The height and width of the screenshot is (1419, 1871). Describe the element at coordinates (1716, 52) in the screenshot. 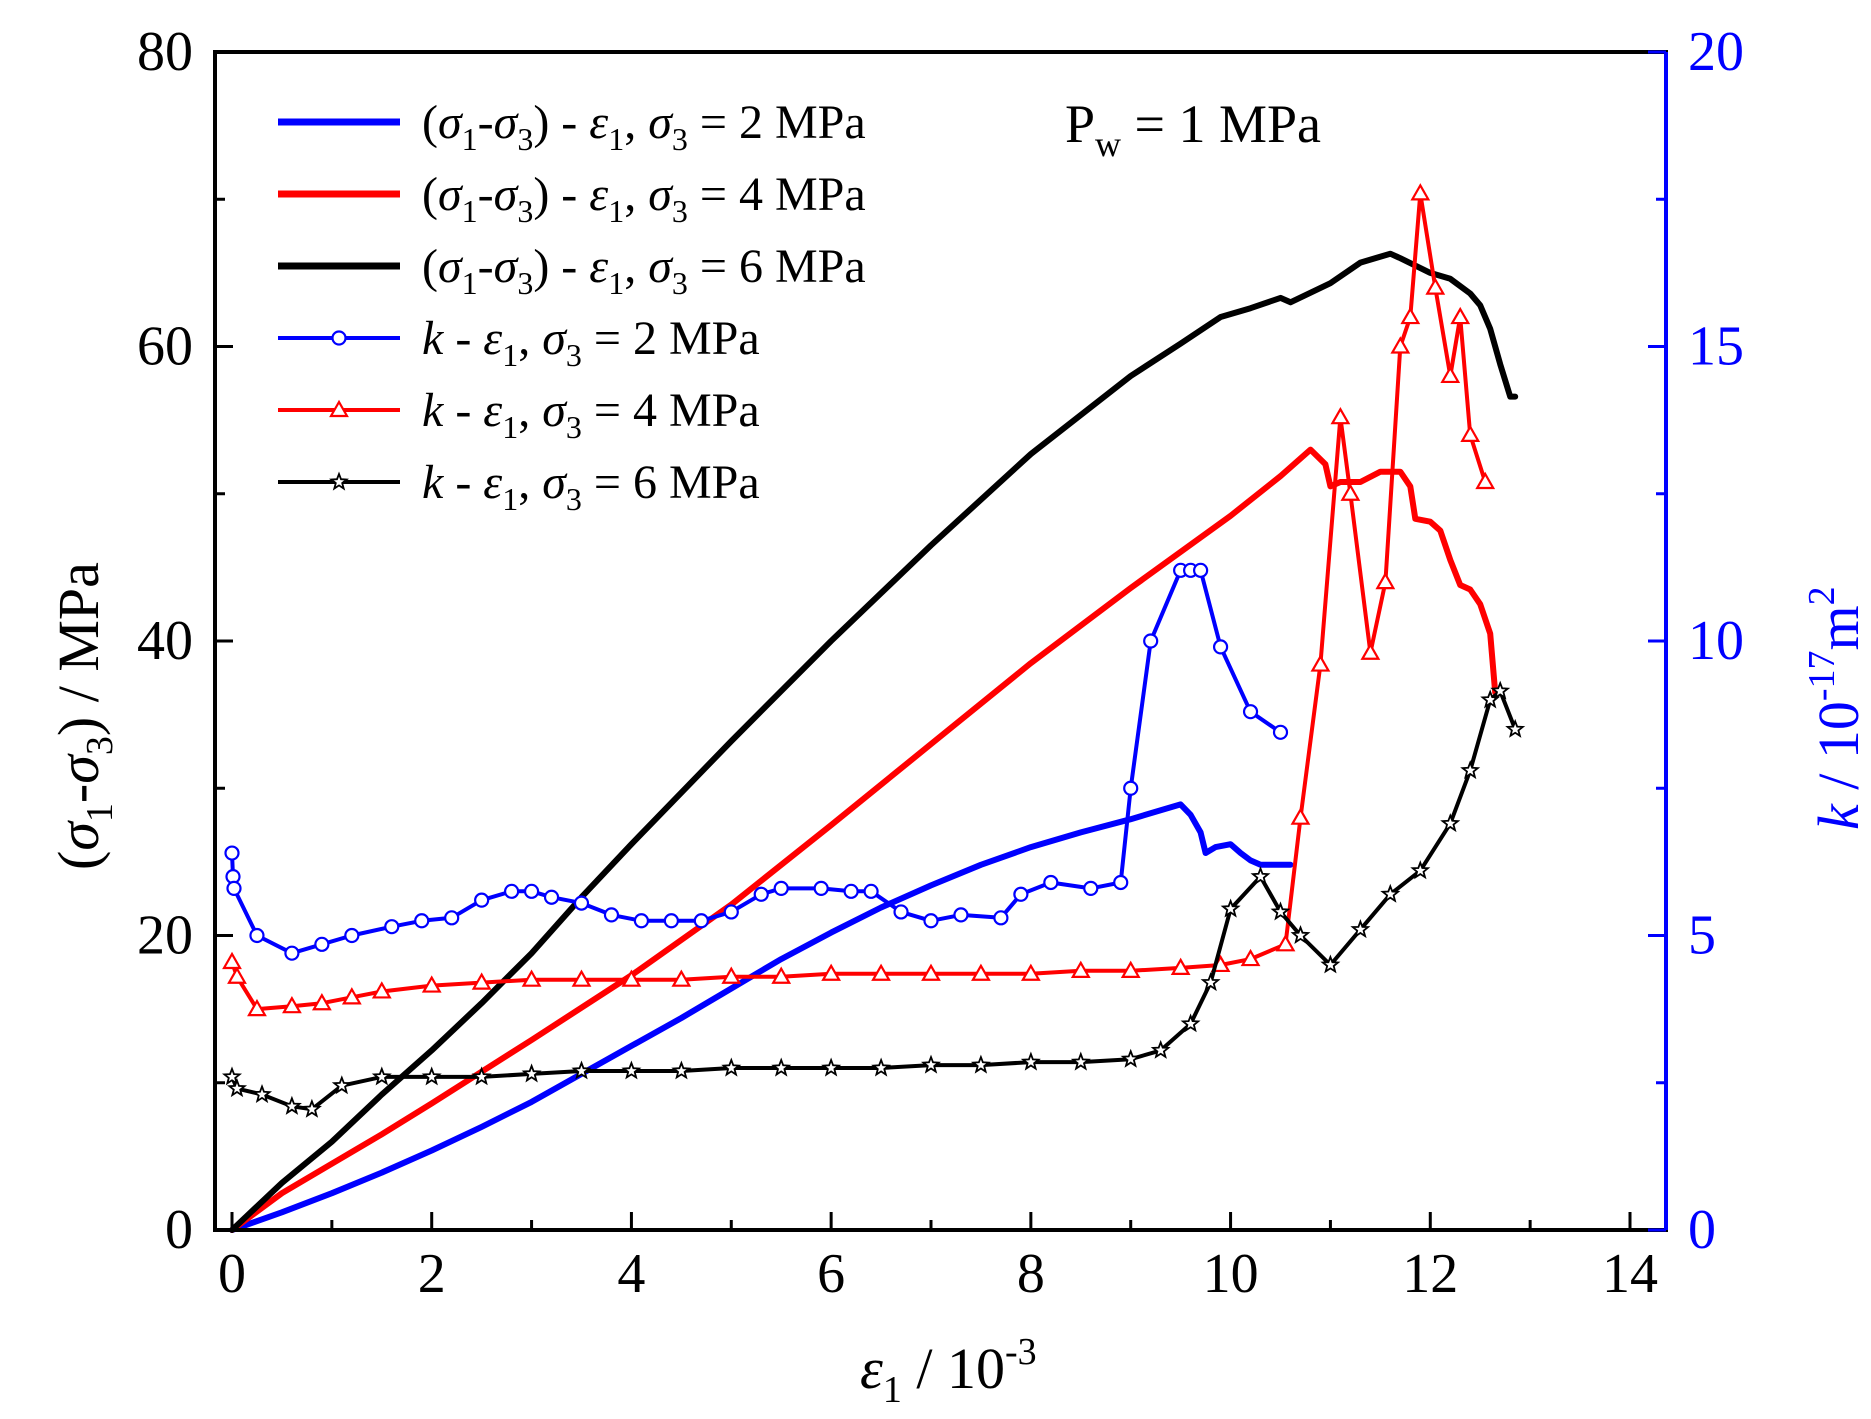

I see `y-right-tick-label: 20` at that location.